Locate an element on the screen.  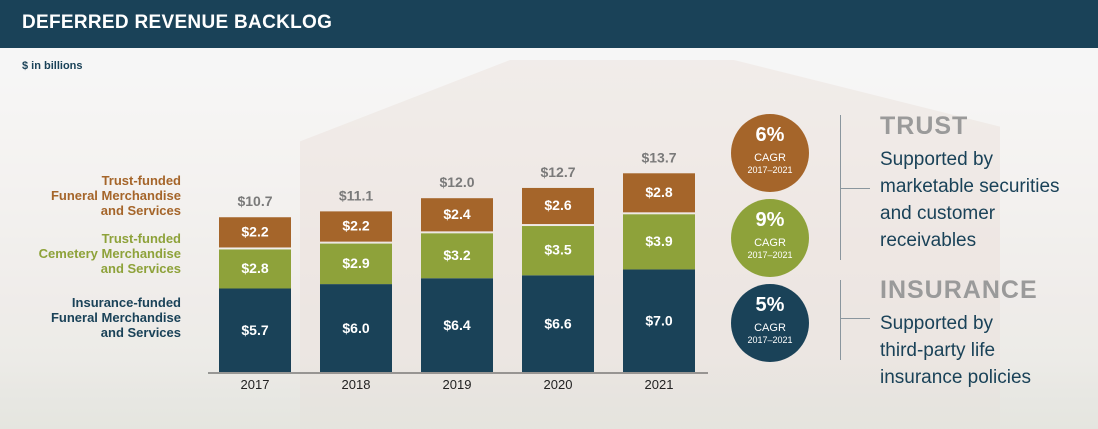
cagr-badge-trust-cemetery: 9% CAGR 2017–2021 is located at coordinates (770, 238).